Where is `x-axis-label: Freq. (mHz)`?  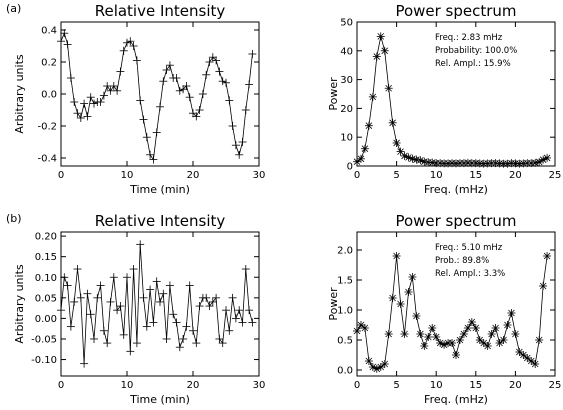 x-axis-label: Freq. (mHz) is located at coordinates (456, 399).